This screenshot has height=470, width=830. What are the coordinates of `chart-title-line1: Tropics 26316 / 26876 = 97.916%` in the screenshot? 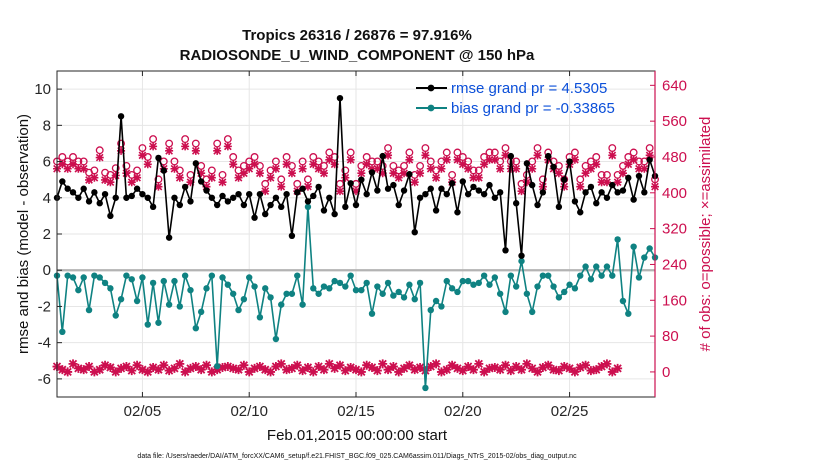 It's located at (357, 35).